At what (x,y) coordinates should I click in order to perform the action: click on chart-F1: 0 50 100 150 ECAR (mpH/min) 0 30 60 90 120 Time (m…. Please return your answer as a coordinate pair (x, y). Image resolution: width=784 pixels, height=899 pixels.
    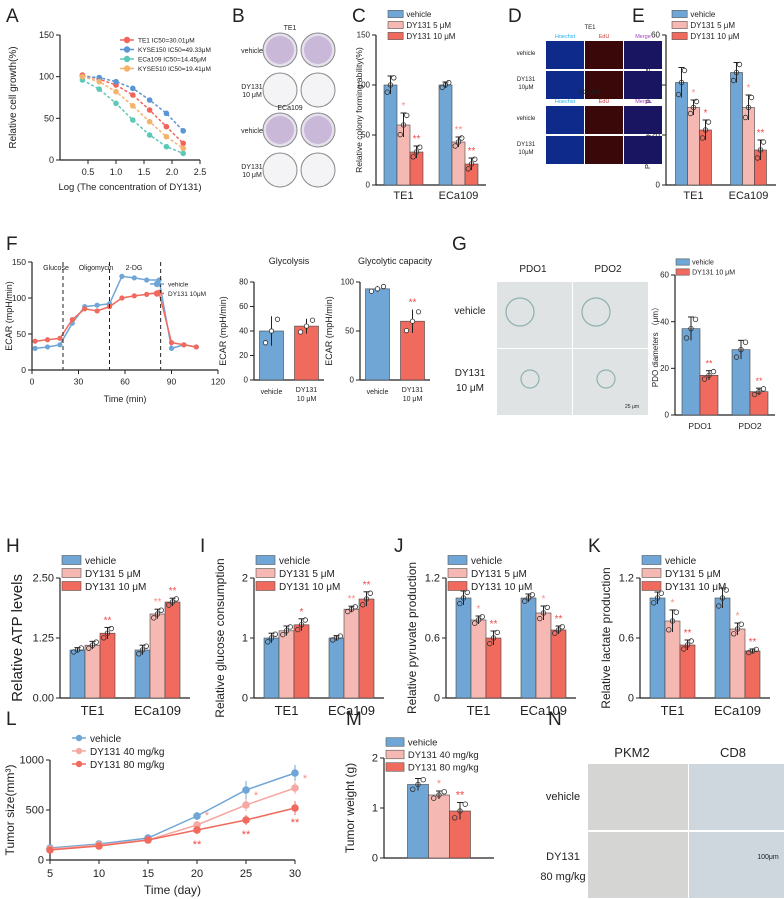
    Looking at the image, I should click on (114, 330).